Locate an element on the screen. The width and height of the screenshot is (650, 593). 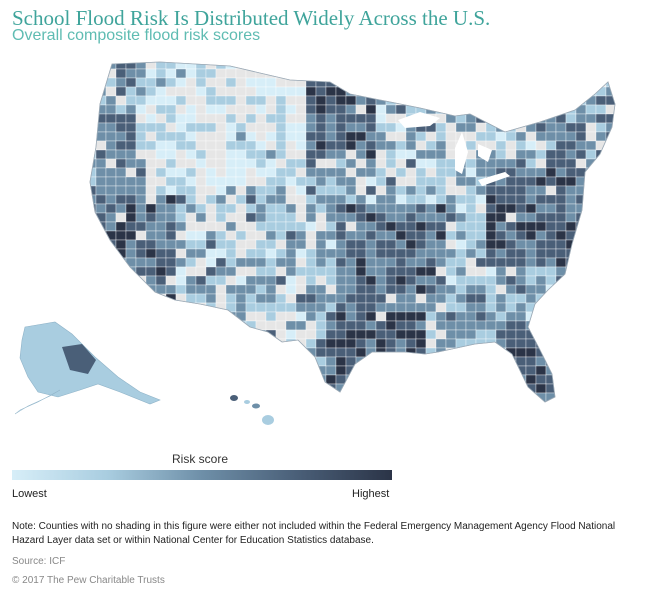
lake-huron is located at coordinates (485, 153).